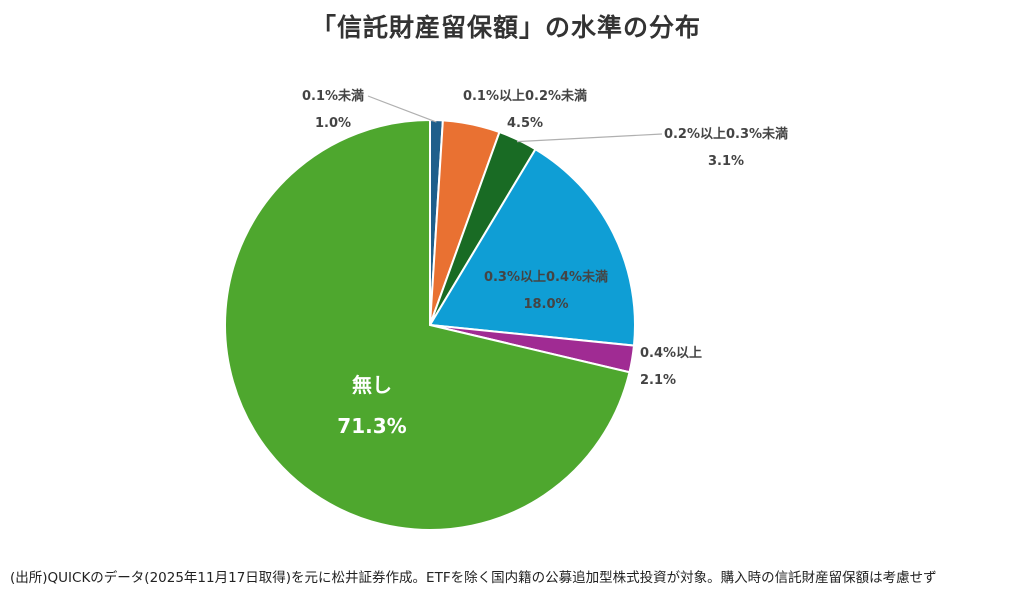  What do you see at coordinates (726, 134) in the screenshot?
I see `slice-label: 0.2%以上0.3%未満` at bounding box center [726, 134].